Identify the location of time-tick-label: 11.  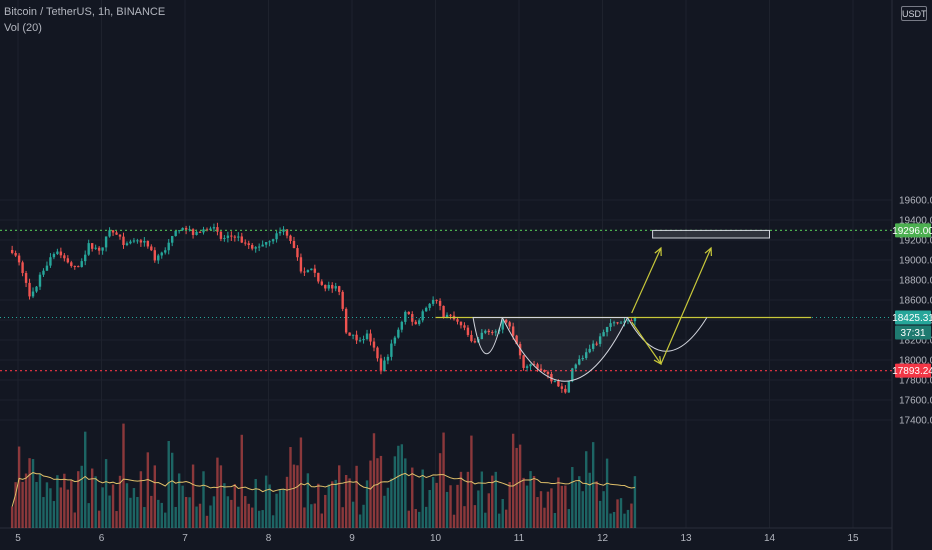
(519, 538).